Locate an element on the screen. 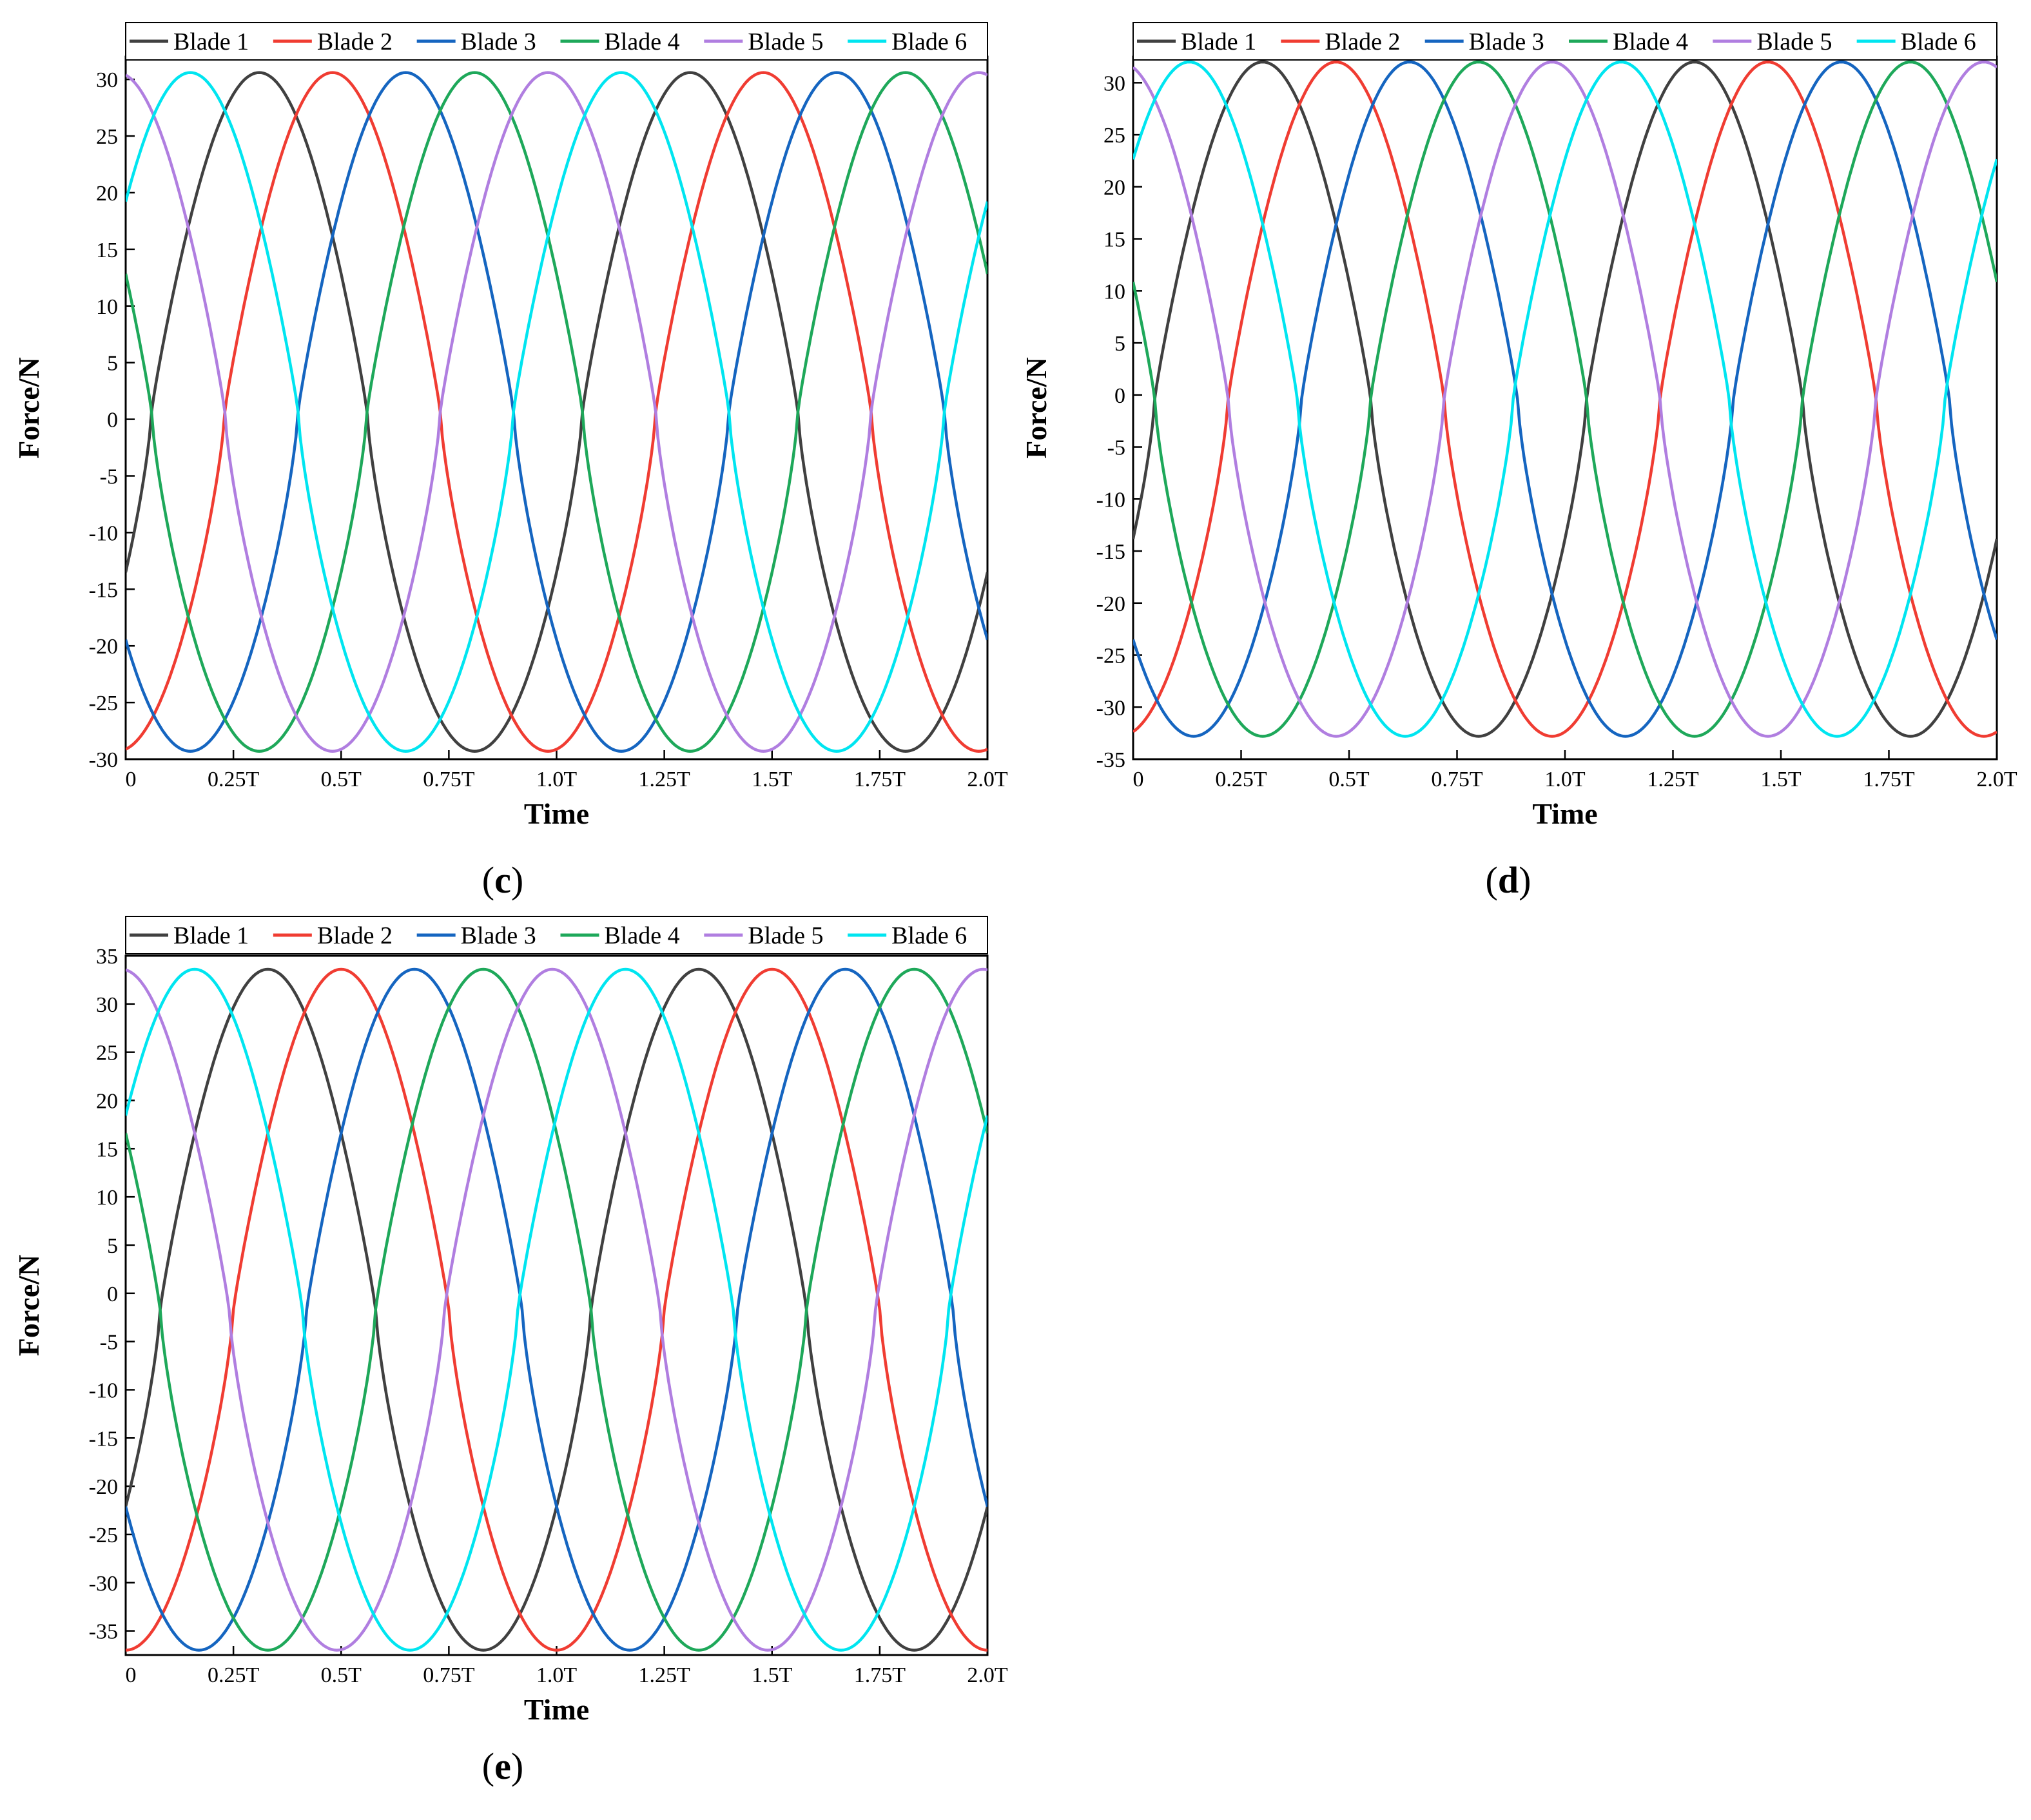 The width and height of the screenshot is (2031, 1820). panel-caption: (e) is located at coordinates (502, 1766).